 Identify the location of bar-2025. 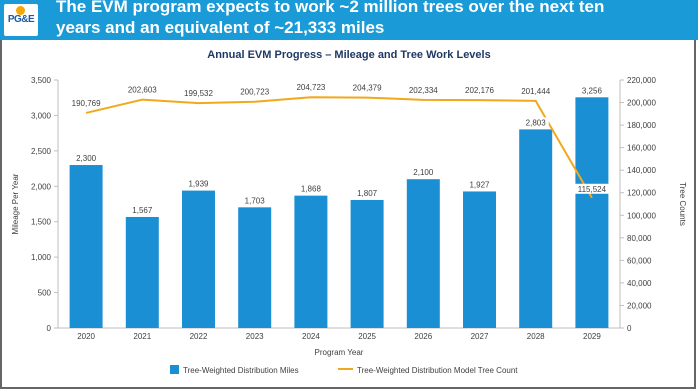
(367, 263).